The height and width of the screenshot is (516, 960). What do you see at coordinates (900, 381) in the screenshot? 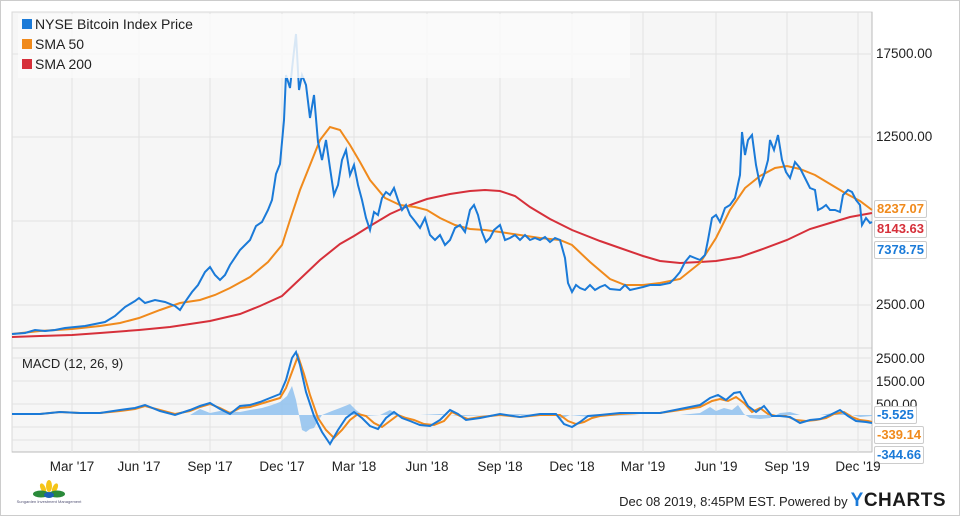
I see `macd-y-tick-label: 1500.00` at bounding box center [900, 381].